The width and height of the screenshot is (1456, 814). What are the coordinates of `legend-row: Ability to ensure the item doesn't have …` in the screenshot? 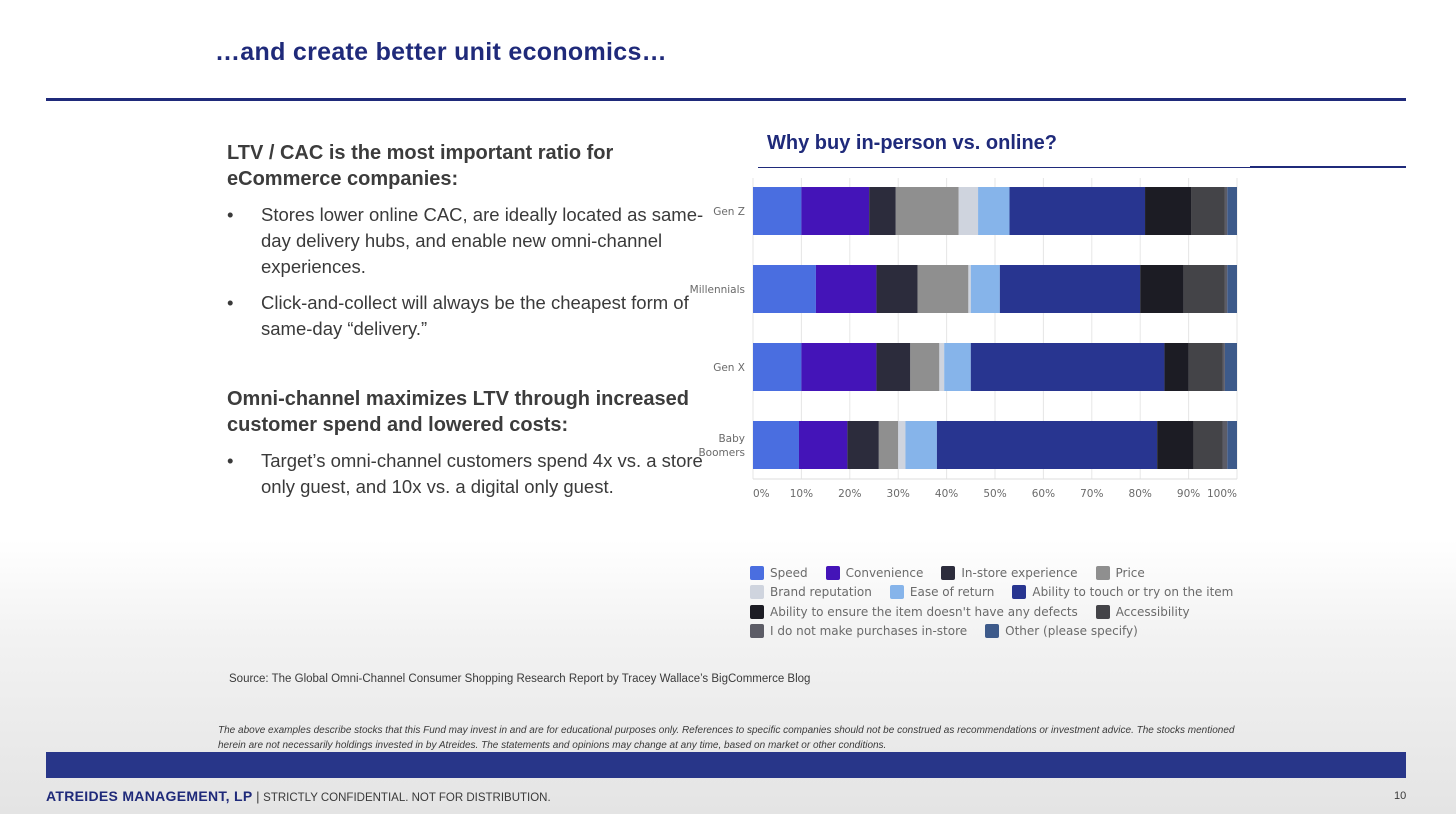 It's located at (1010, 612).